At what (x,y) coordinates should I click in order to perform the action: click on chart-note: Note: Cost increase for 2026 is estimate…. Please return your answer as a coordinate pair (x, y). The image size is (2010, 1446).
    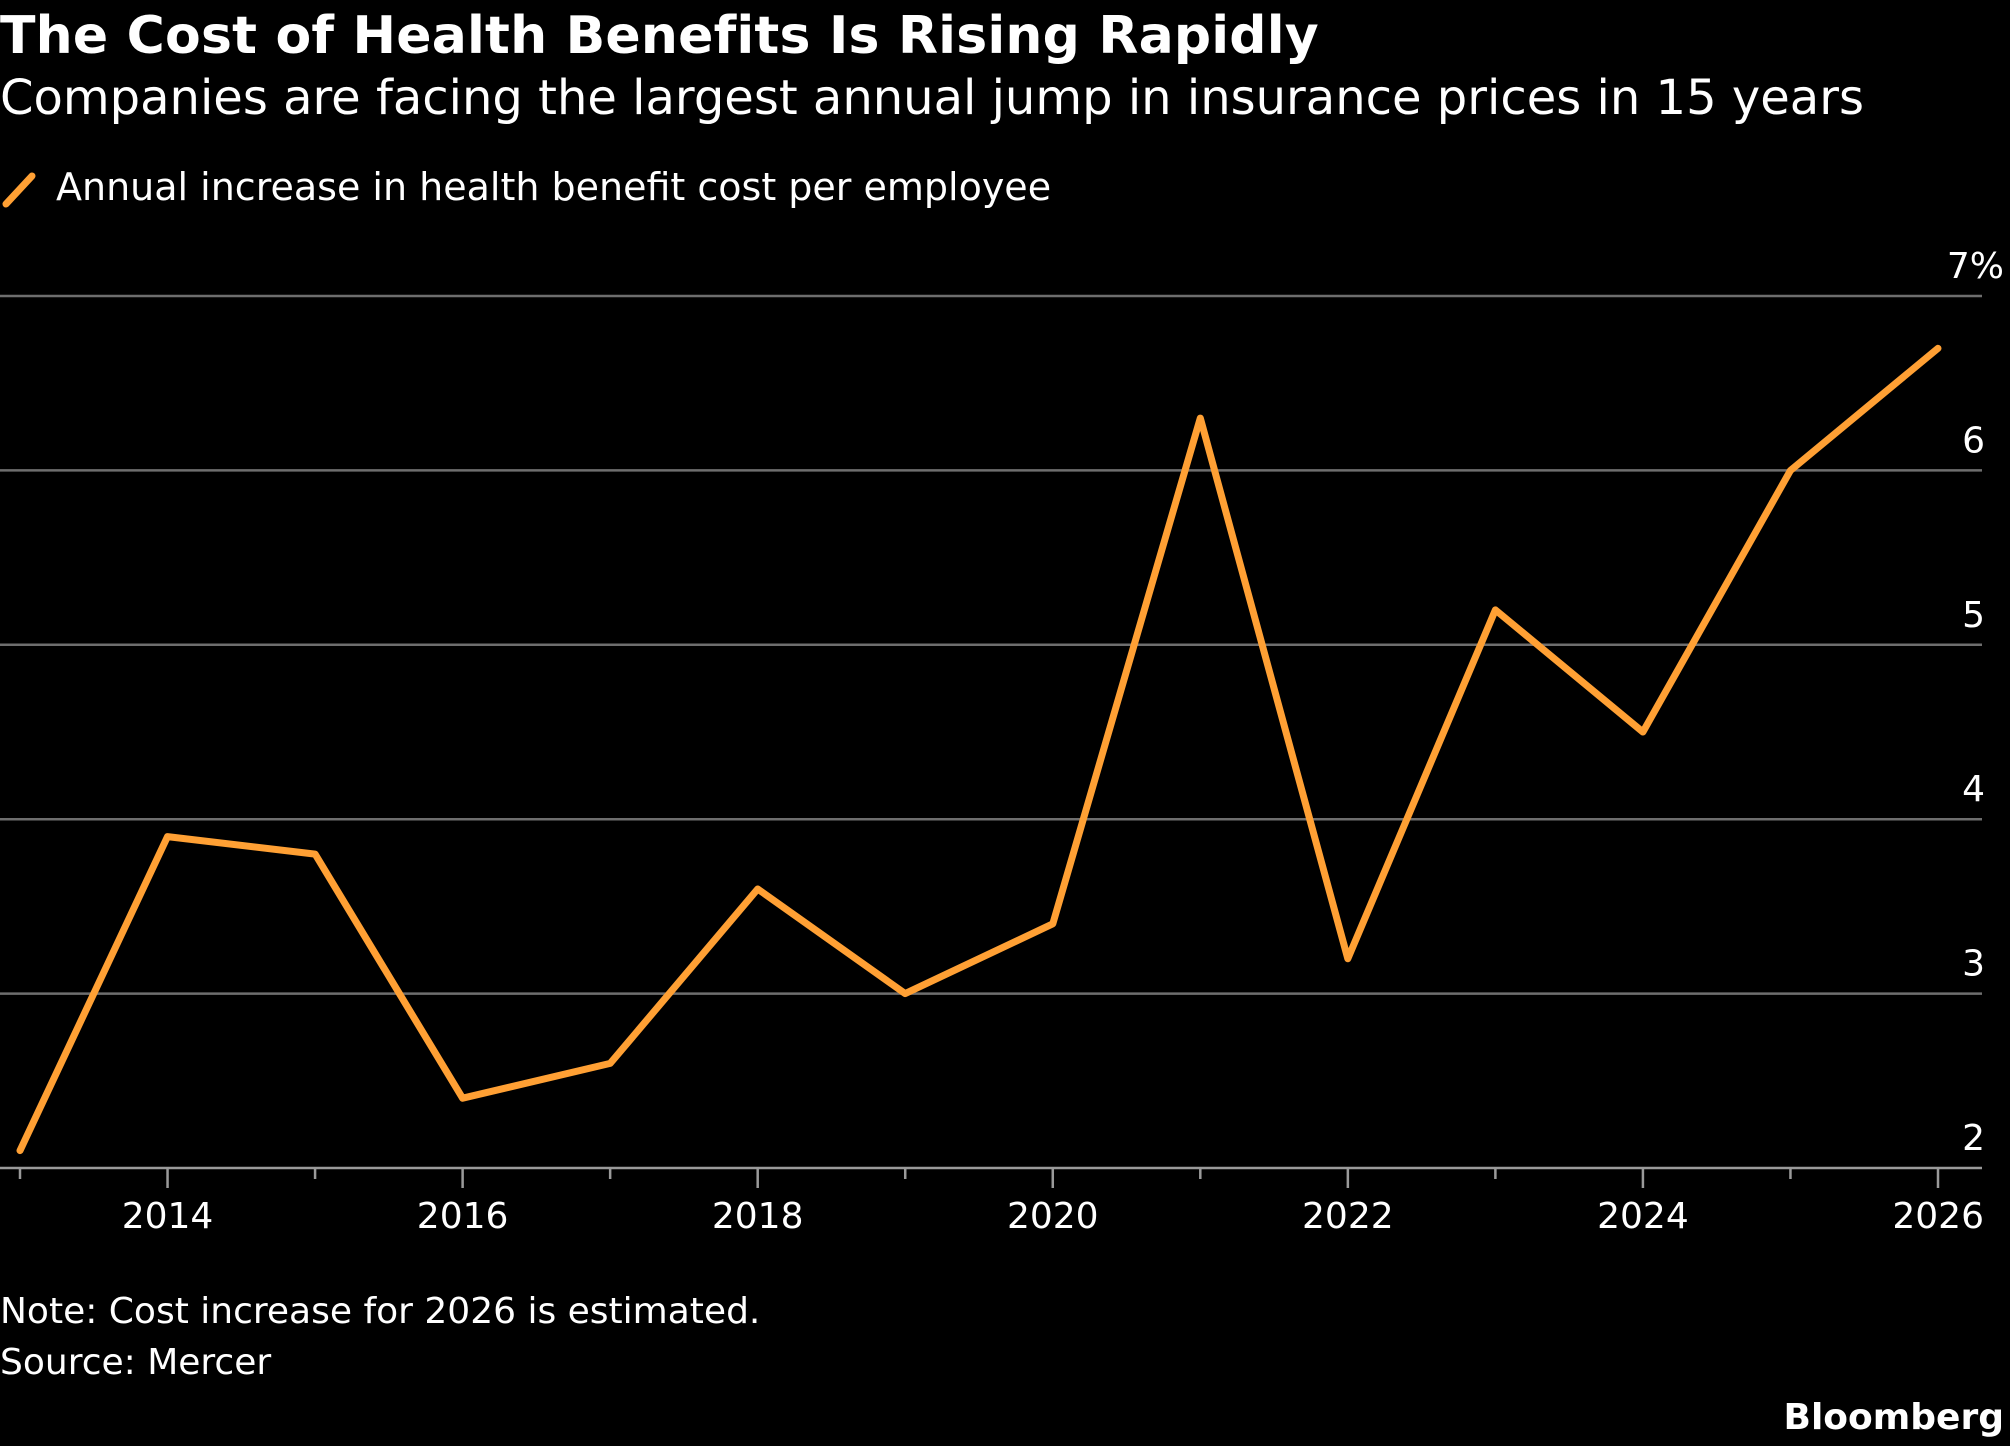
    Looking at the image, I should click on (380, 1311).